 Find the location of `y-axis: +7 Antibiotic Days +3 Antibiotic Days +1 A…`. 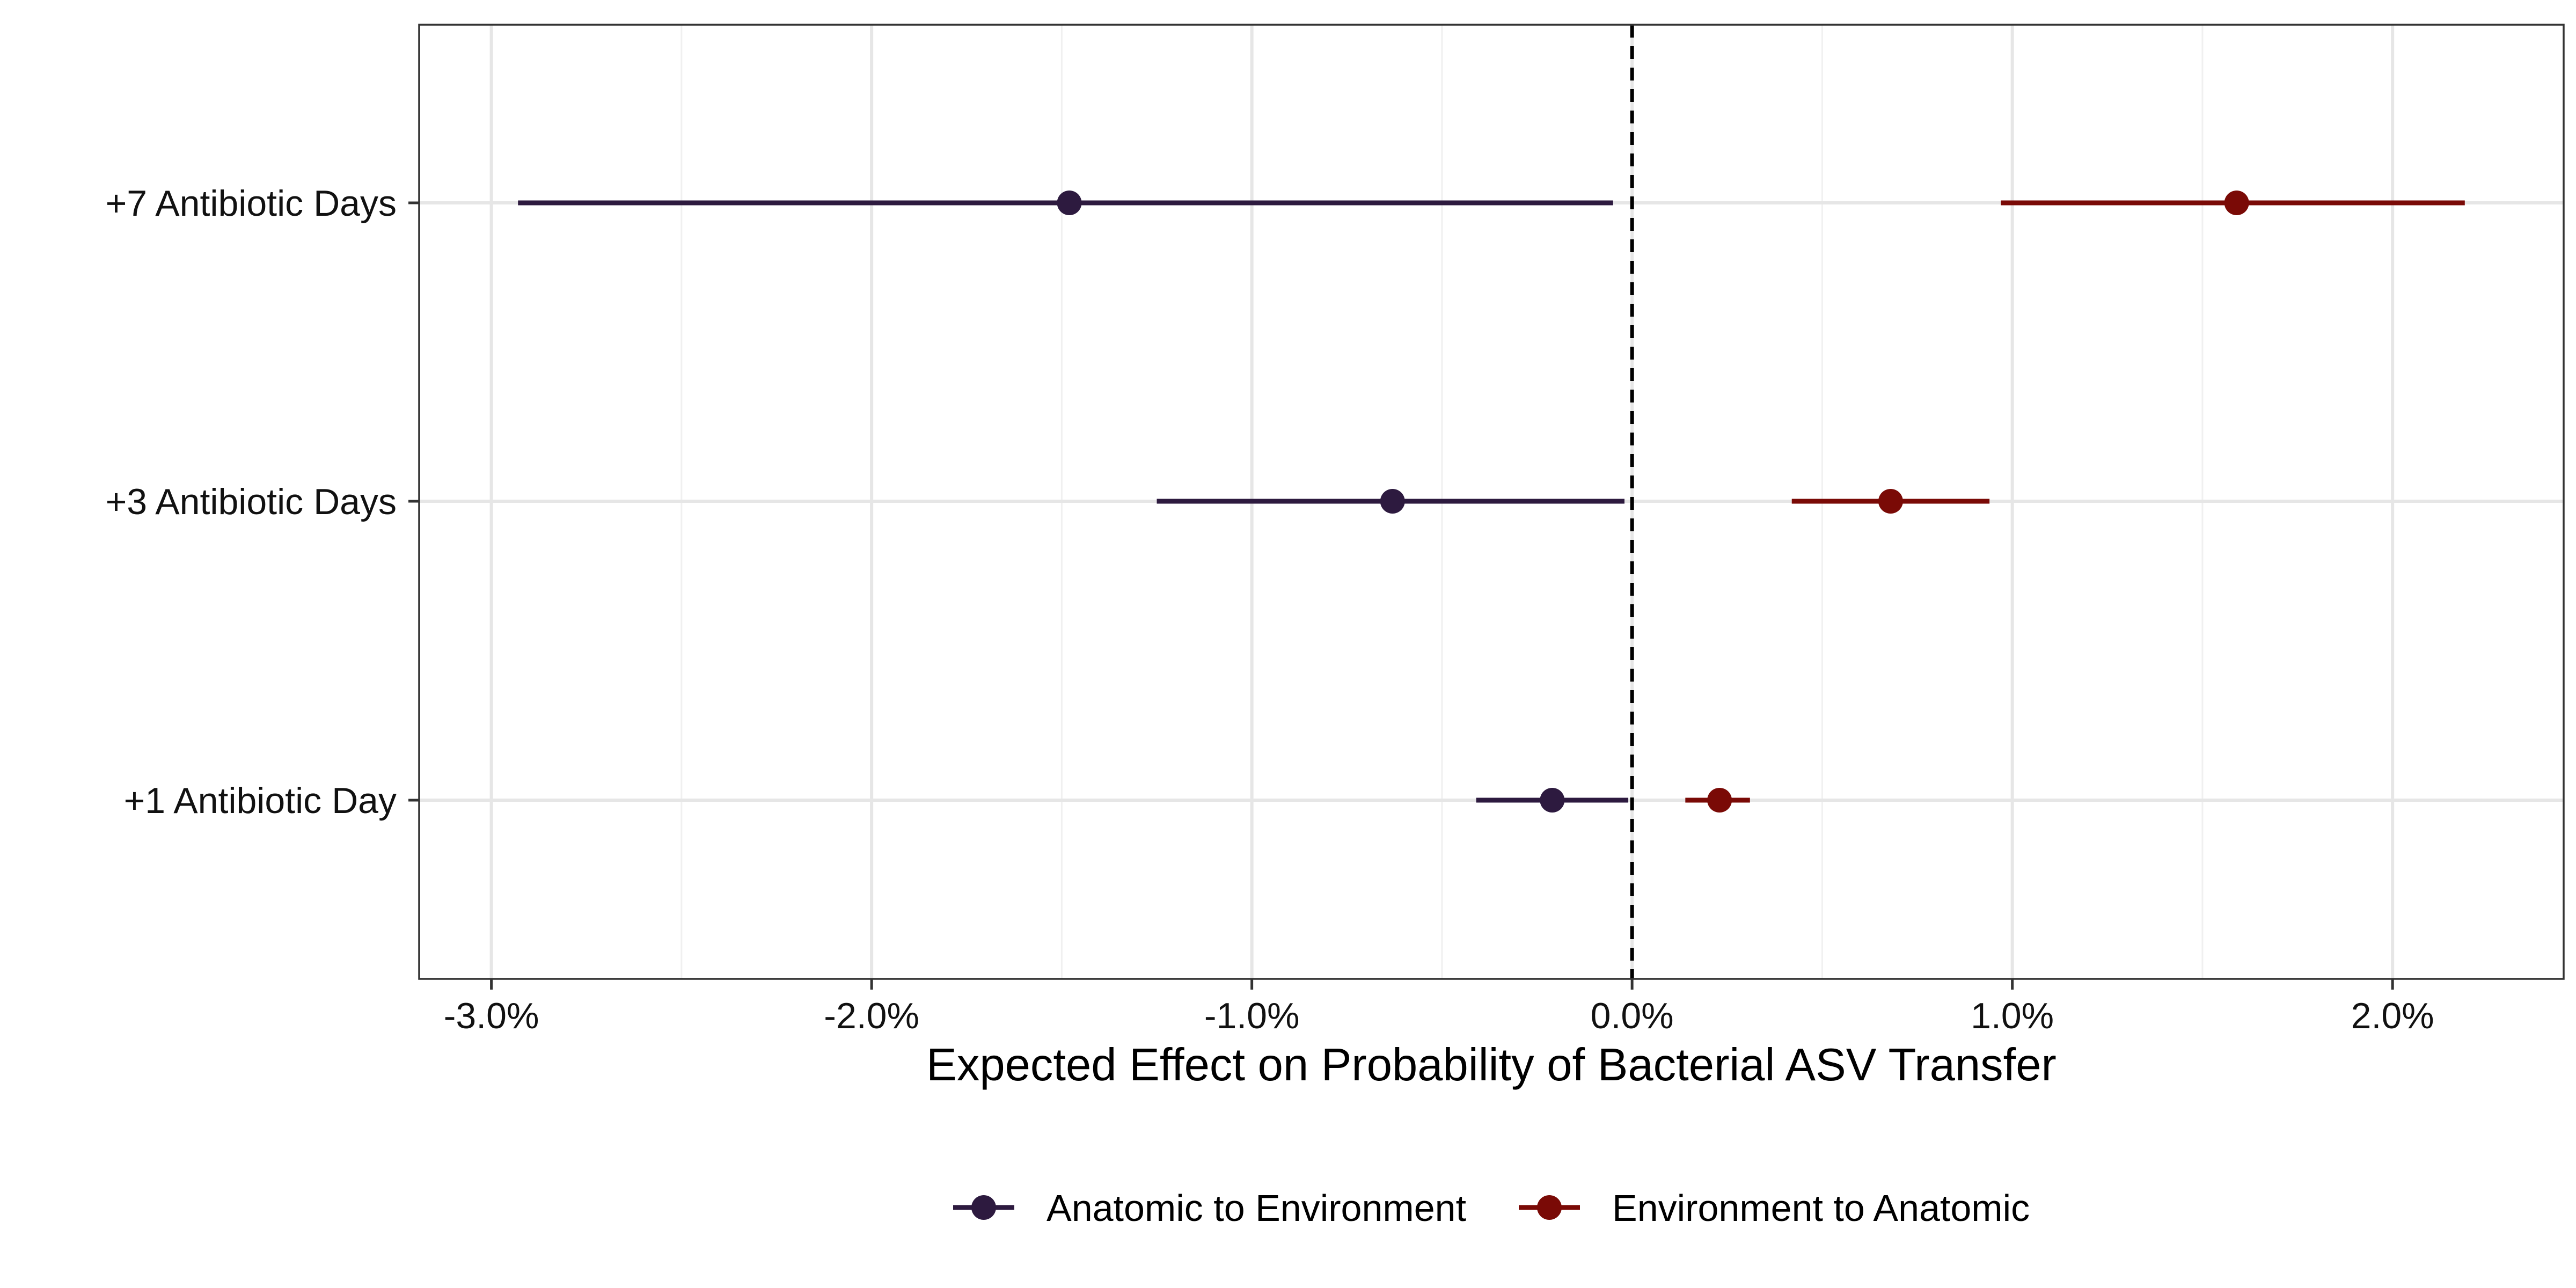

y-axis: +7 Antibiotic Days +3 Antibiotic Days +1 A… is located at coordinates (262, 502).